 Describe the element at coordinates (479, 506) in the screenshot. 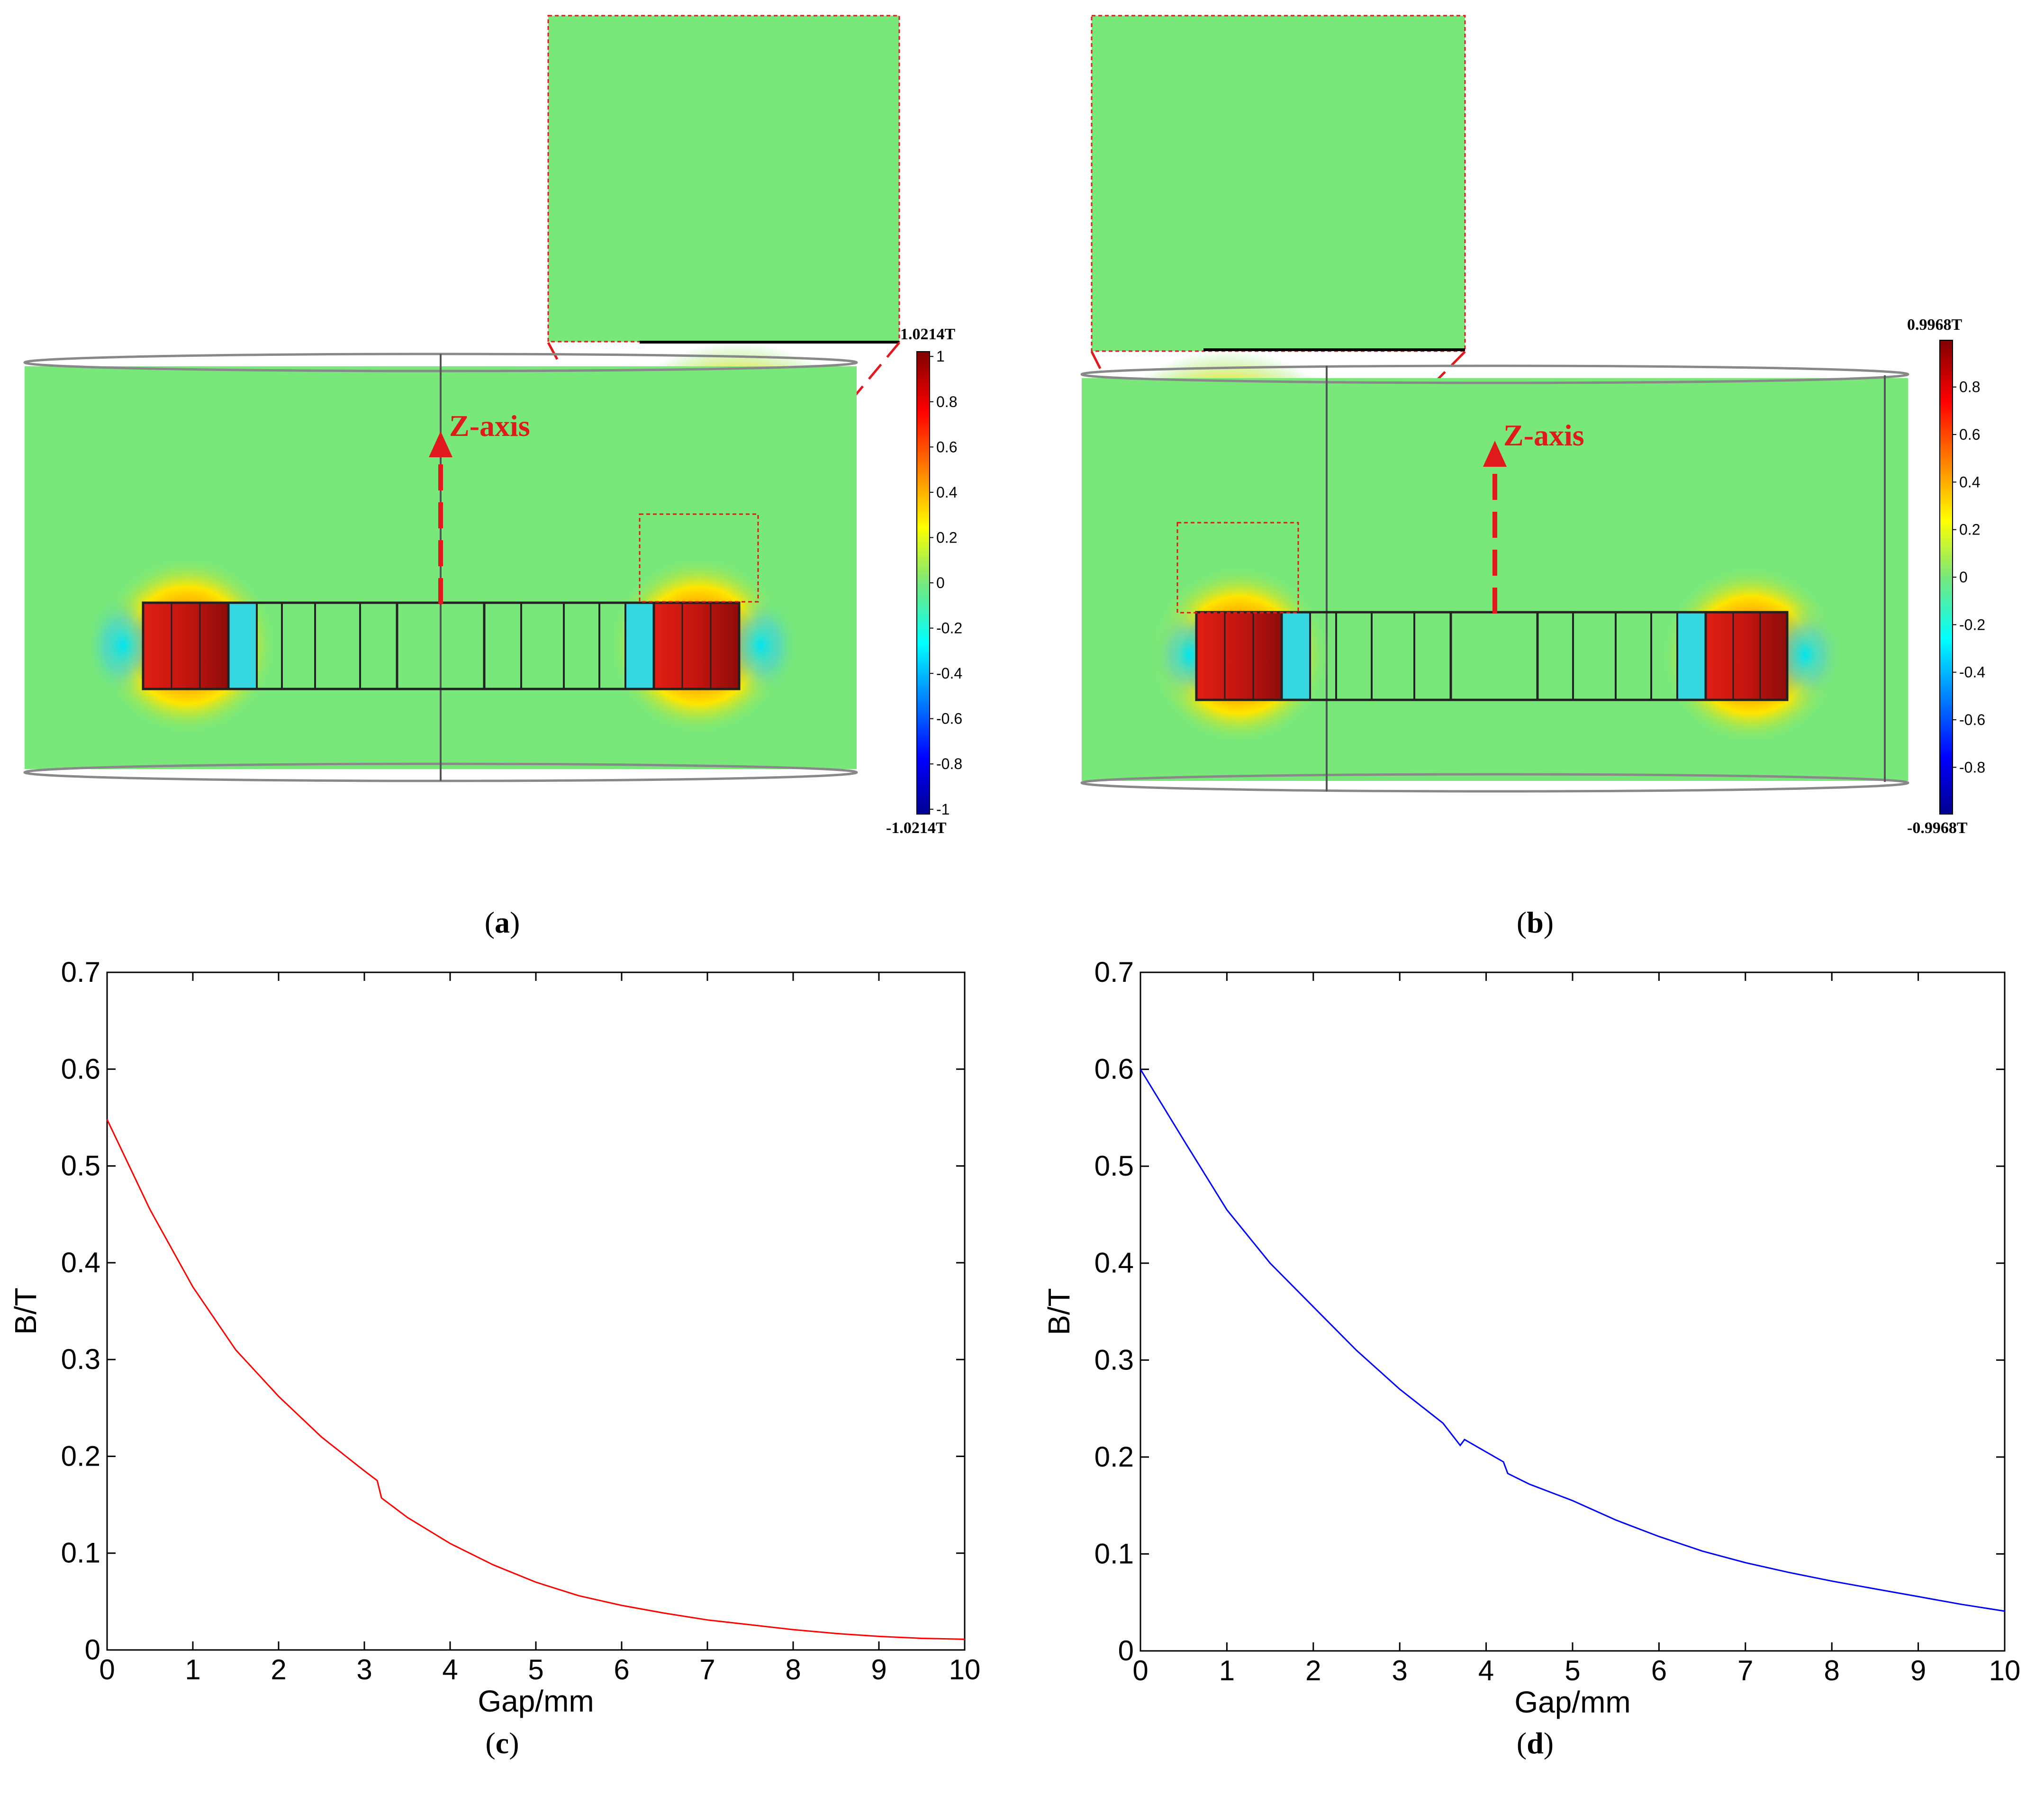

I see `z-axis-arrow-a: Z-axis` at that location.